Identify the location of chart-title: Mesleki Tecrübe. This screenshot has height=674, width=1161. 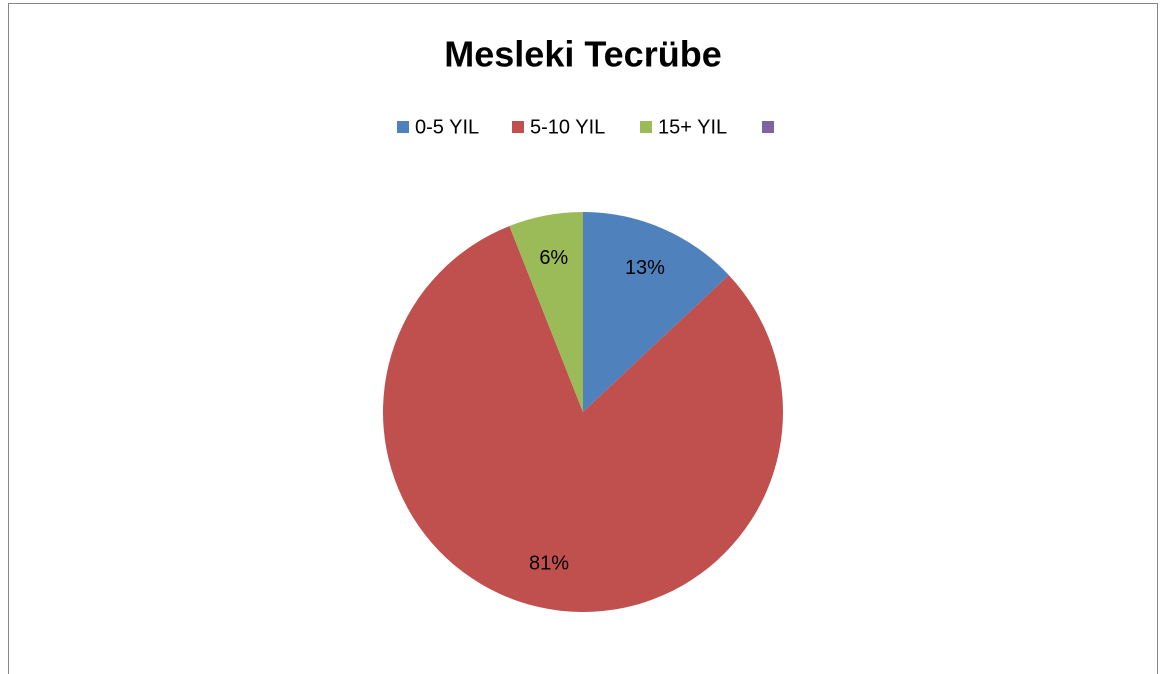
(582, 54).